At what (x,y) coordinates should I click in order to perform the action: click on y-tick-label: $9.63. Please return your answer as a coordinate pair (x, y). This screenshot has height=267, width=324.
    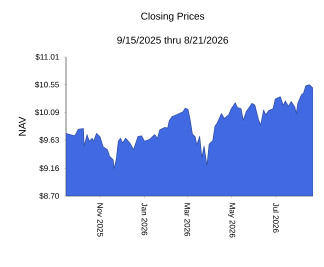
    Looking at the image, I should click on (49, 140).